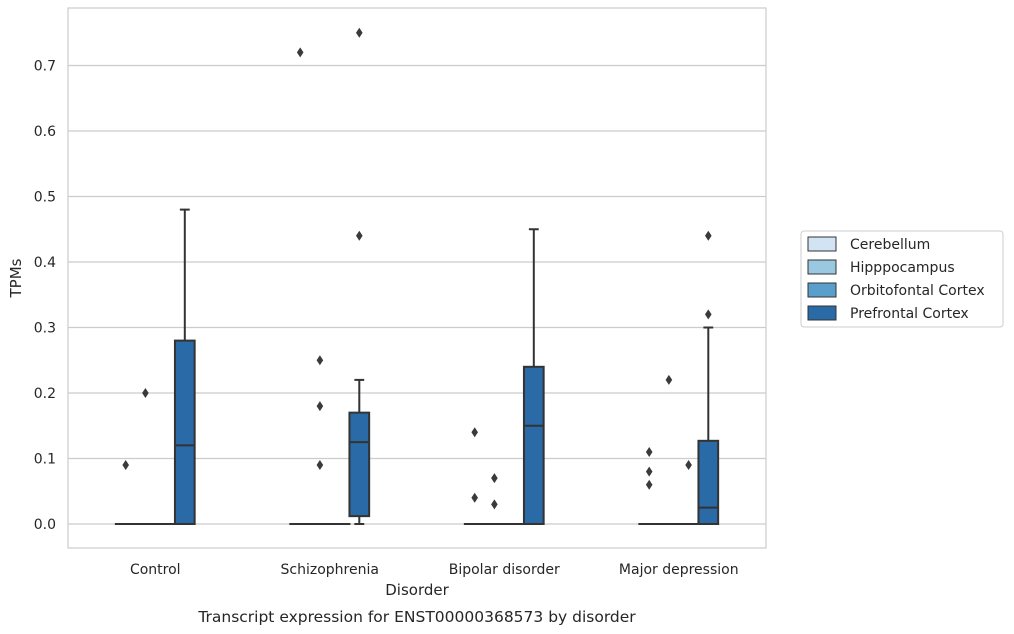  Describe the element at coordinates (909, 314) in the screenshot. I see `legend-label: Prefrontal Cortex` at that location.